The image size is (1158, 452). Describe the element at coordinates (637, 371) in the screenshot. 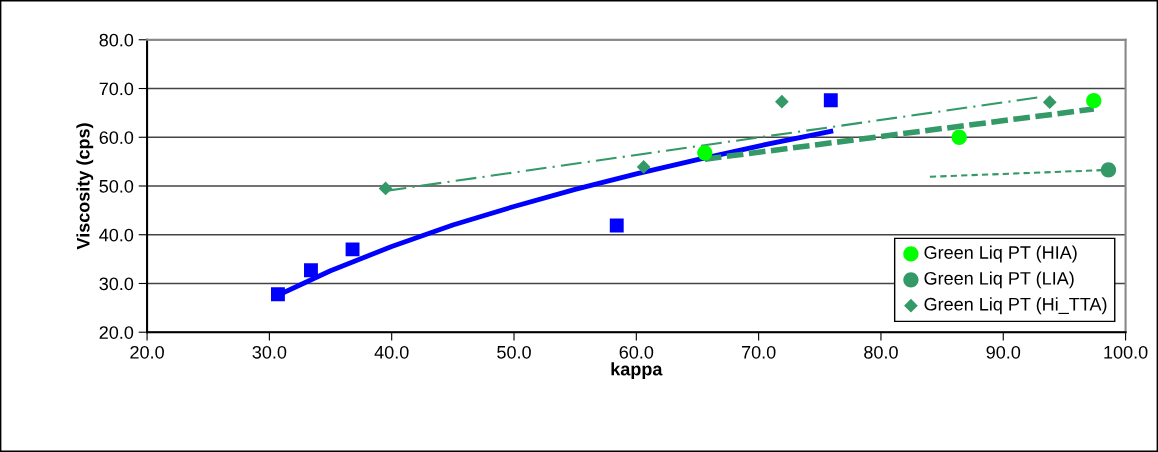

I see `x-axis-title: kappa` at that location.